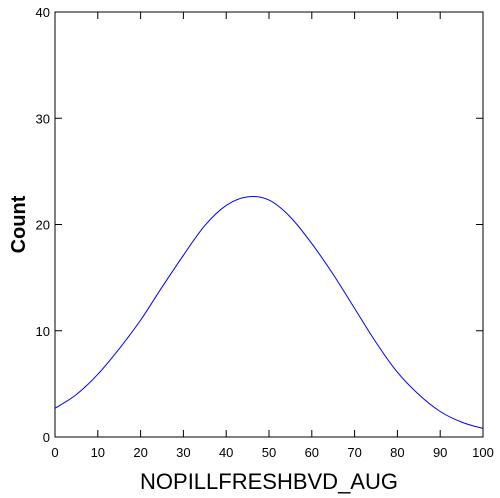 This screenshot has height=498, width=500. I want to click on x-tick-label: 20, so click(140, 452).